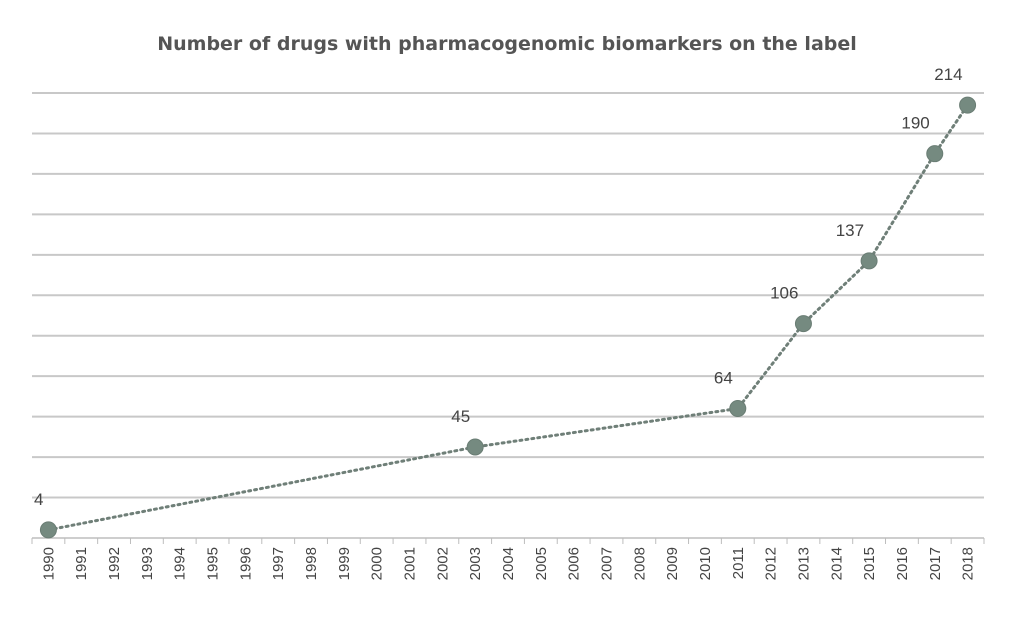  Describe the element at coordinates (639, 563) in the screenshot. I see `x-tick-label: 2008` at that location.